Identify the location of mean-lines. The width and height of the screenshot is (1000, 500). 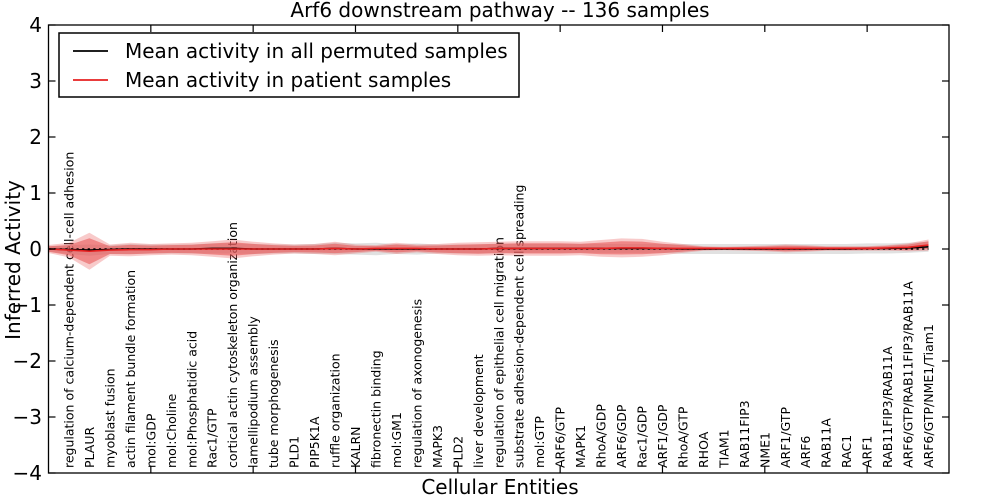
(488, 248).